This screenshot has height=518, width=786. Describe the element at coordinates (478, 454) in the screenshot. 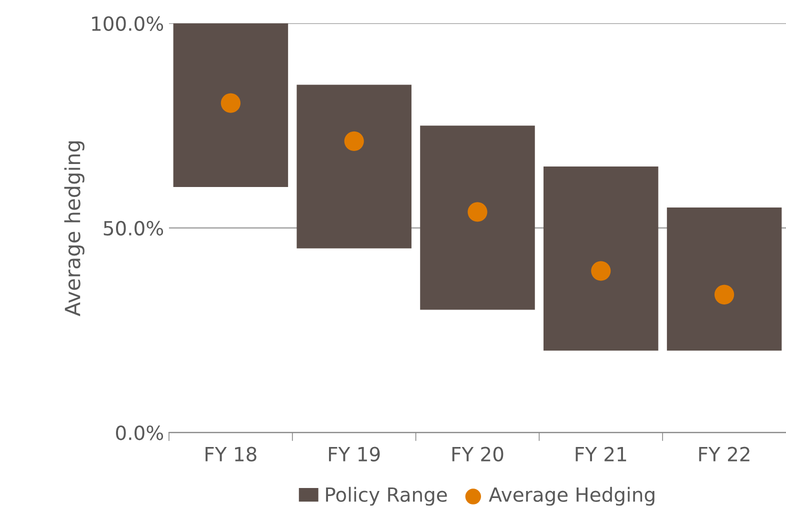

I see `x-tick-label: FY 20` at that location.